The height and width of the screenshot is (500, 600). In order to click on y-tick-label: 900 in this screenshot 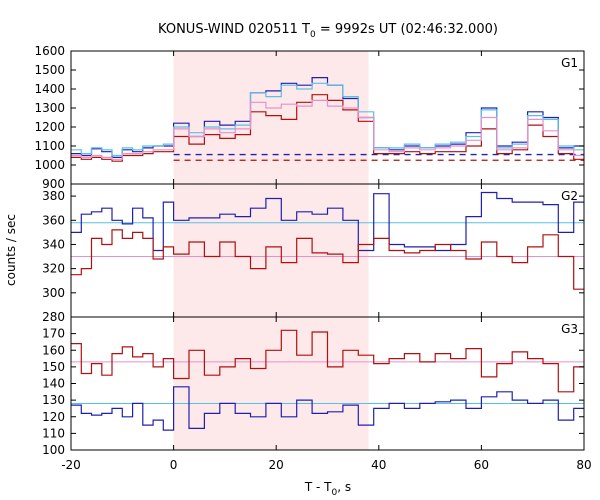, I will do `click(53, 184)`.